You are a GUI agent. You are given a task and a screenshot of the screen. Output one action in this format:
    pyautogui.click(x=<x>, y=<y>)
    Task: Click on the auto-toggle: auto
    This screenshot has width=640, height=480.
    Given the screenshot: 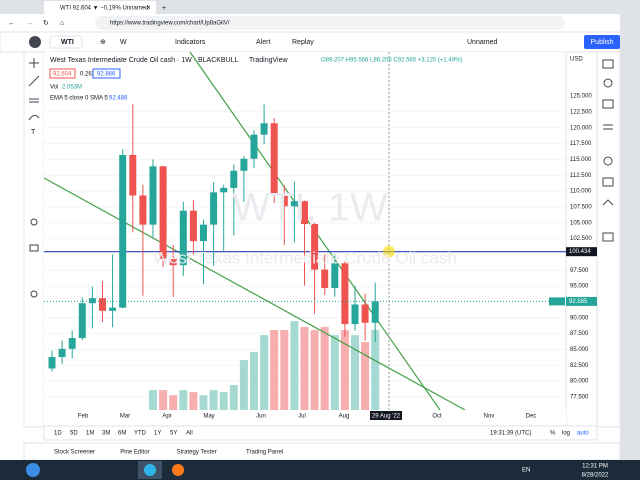 What is the action you would take?
    pyautogui.click(x=583, y=434)
    